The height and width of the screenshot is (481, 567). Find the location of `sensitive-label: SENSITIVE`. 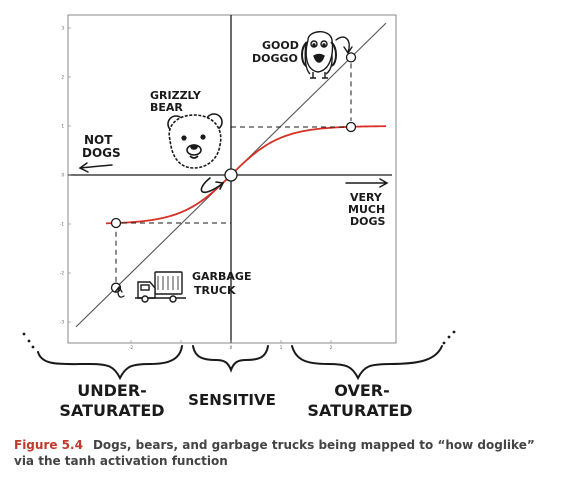

sensitive-label: SENSITIVE is located at coordinates (232, 400).